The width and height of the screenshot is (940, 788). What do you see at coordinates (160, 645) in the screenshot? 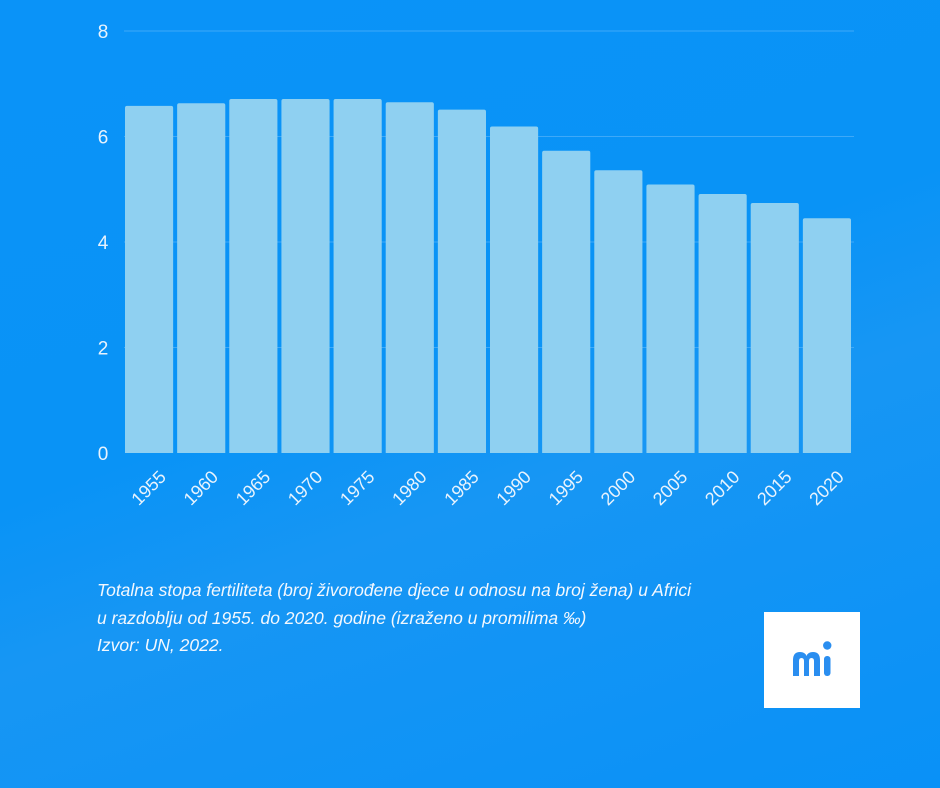
I see `caption-source: Izvor: UN, 2022.` at bounding box center [160, 645].